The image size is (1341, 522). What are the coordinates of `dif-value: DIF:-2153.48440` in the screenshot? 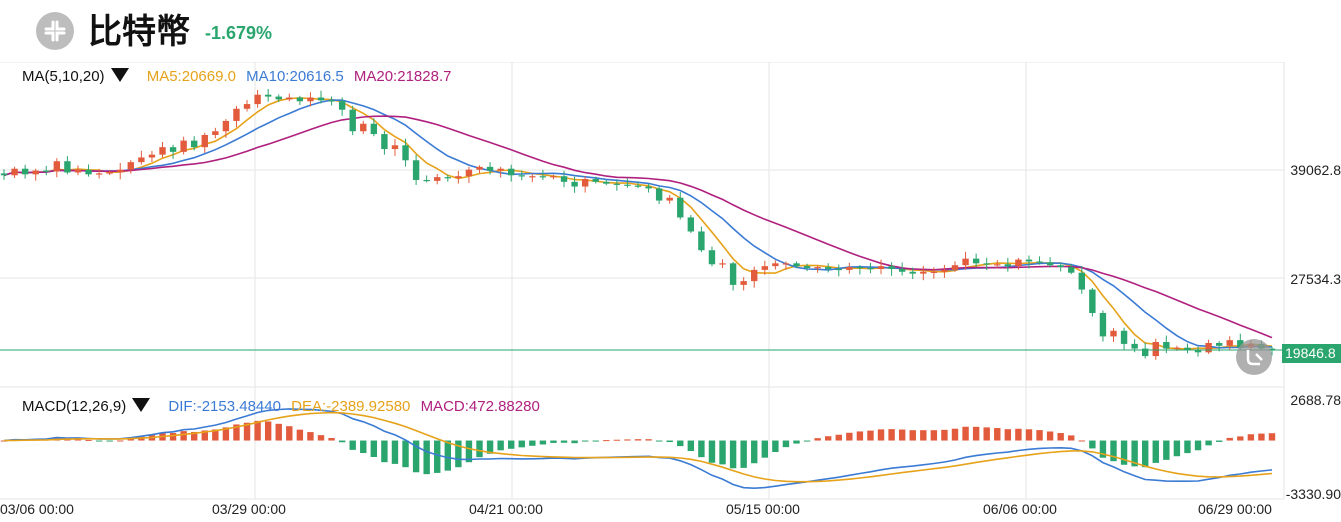 It's located at (224, 406).